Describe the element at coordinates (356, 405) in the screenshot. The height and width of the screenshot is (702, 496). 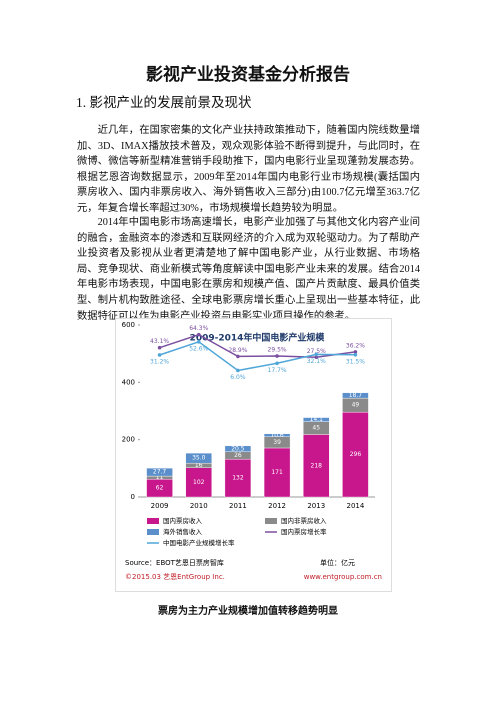
I see `value-label: 49` at that location.